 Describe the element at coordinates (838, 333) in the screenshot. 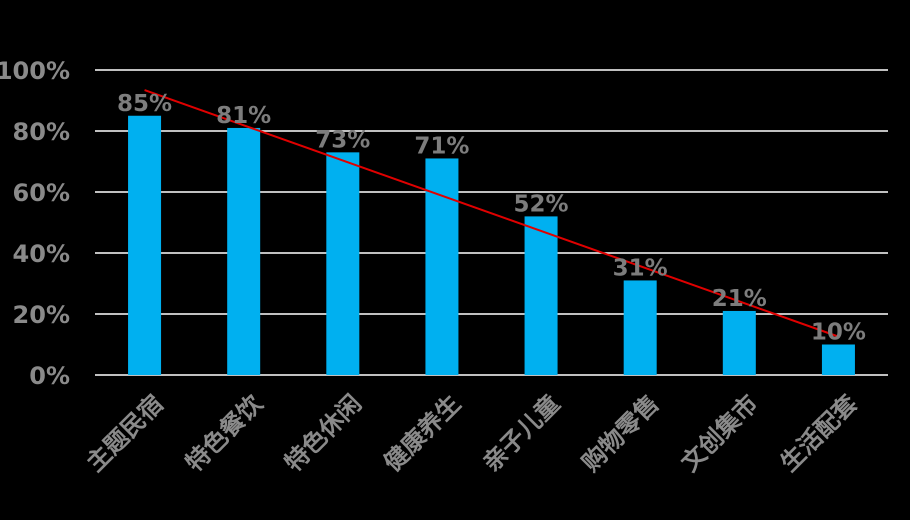

I see `data-label: 10%` at that location.